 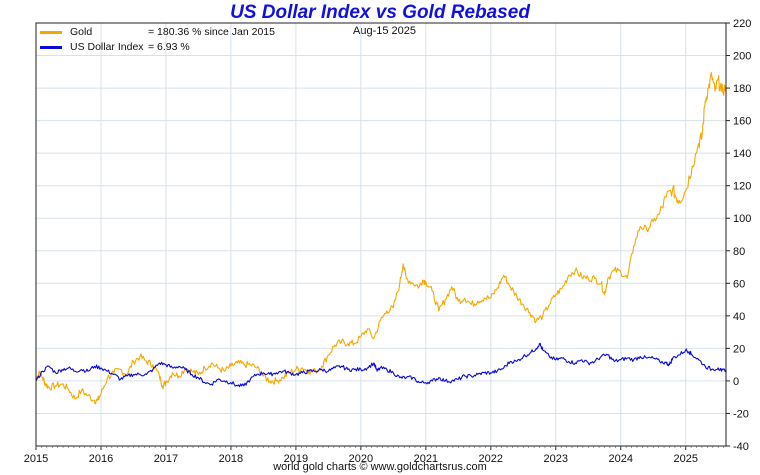 What do you see at coordinates (107, 47) in the screenshot?
I see `legend-label-usd: US Dollar Index` at bounding box center [107, 47].